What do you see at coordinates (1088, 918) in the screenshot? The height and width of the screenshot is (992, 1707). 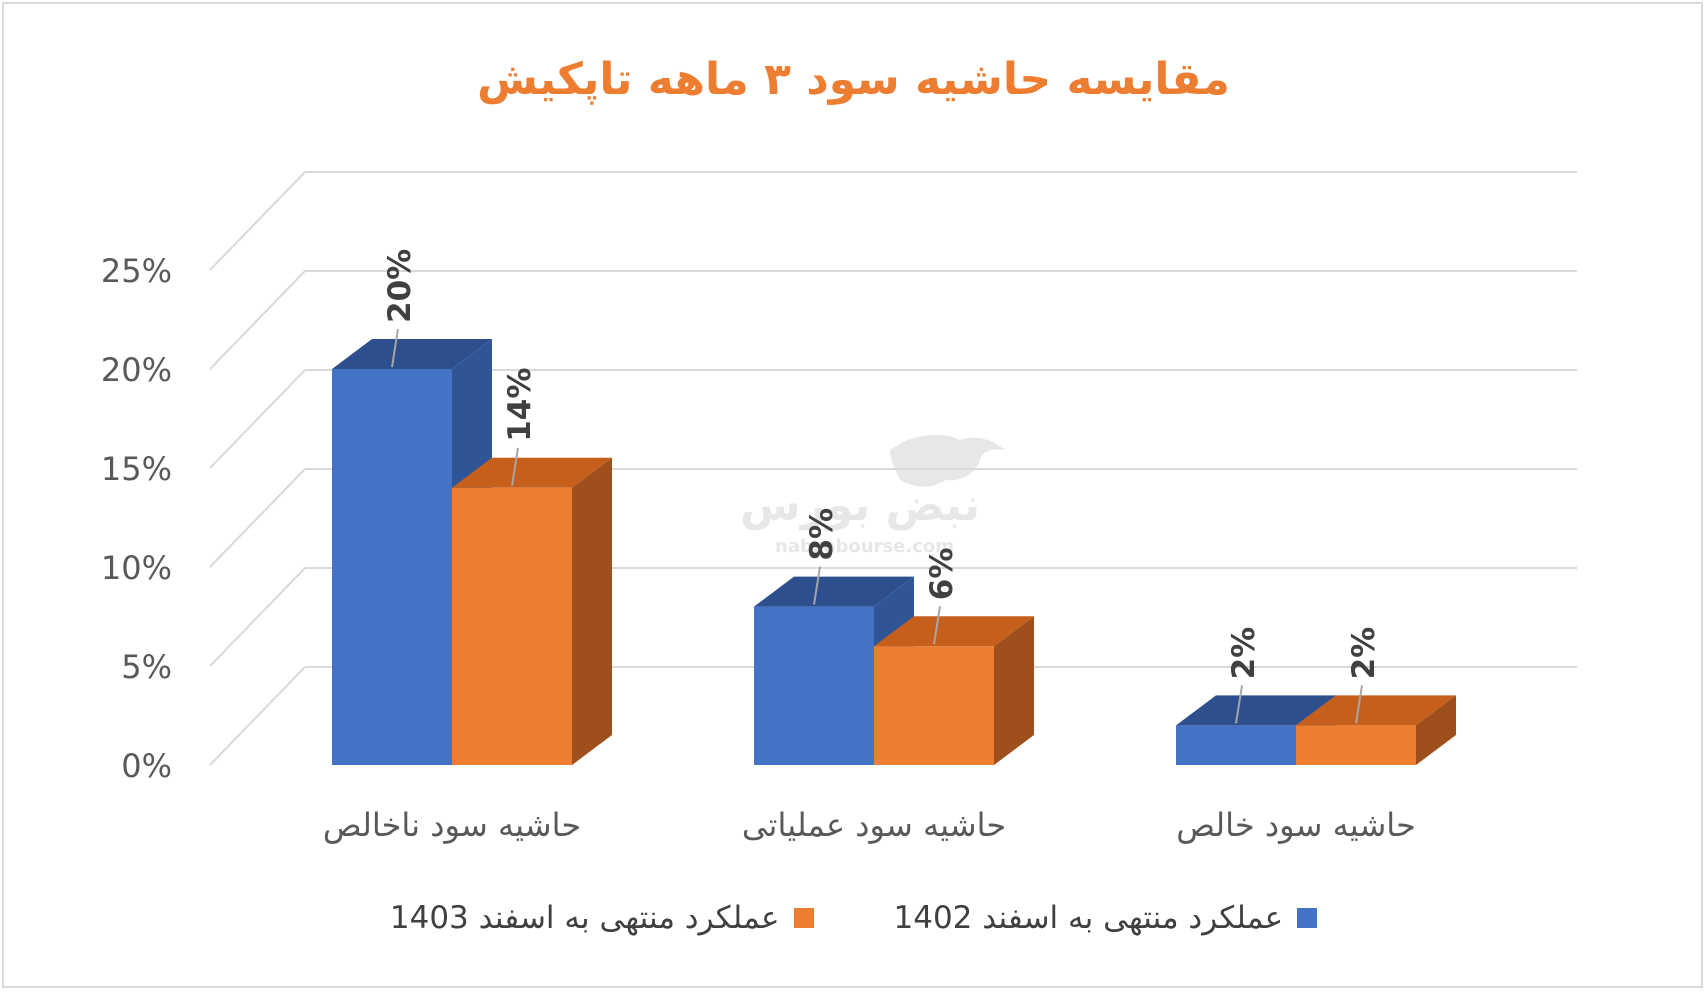 I see `legend-label-1402: عملکرد منتهی به اسفند 1402` at bounding box center [1088, 918].